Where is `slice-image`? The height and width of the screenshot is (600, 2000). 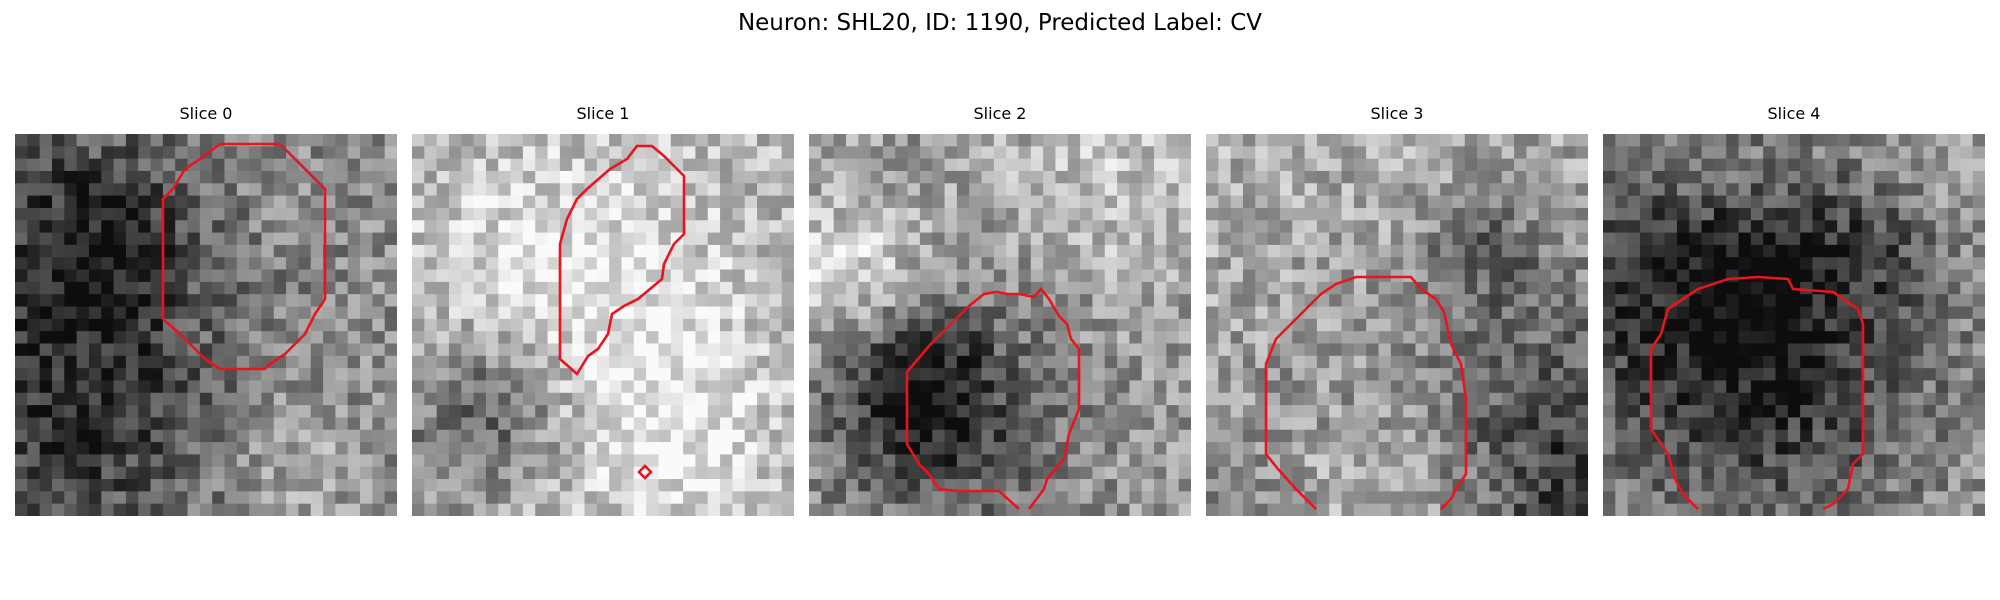 slice-image is located at coordinates (1397, 325).